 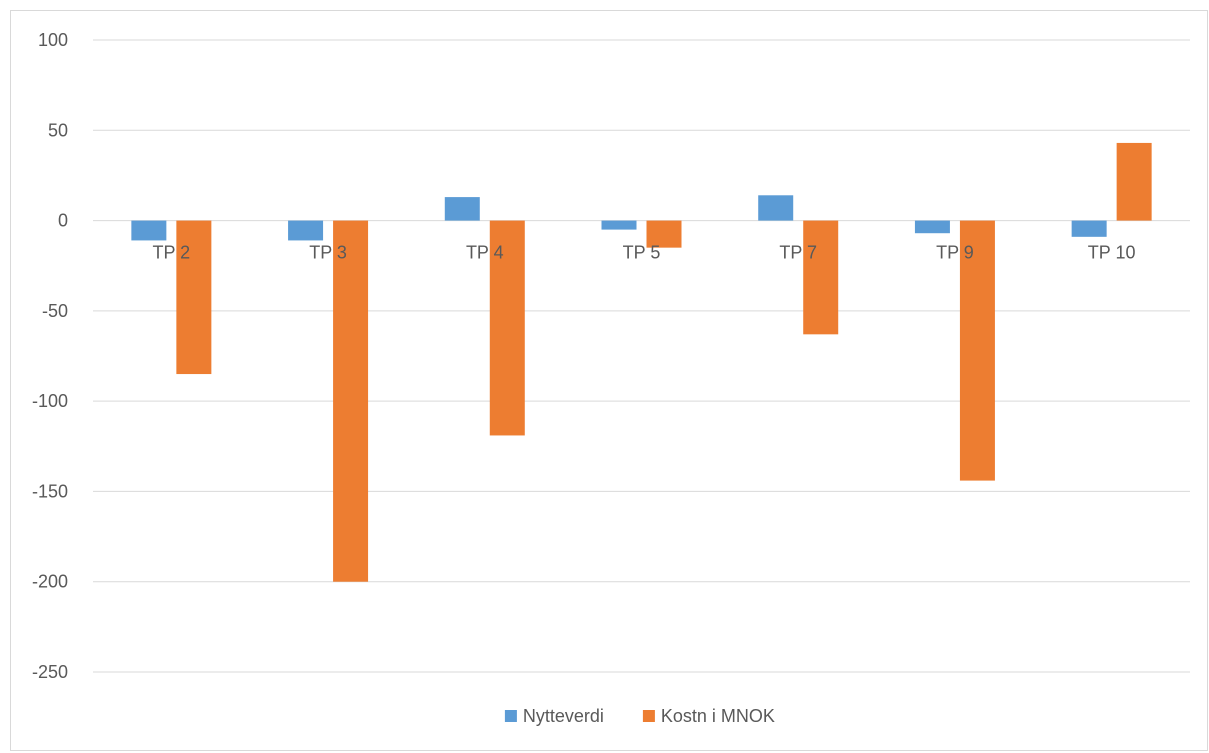 I want to click on legend: Nytteverdi Kostn i MNOK, so click(x=639, y=716).